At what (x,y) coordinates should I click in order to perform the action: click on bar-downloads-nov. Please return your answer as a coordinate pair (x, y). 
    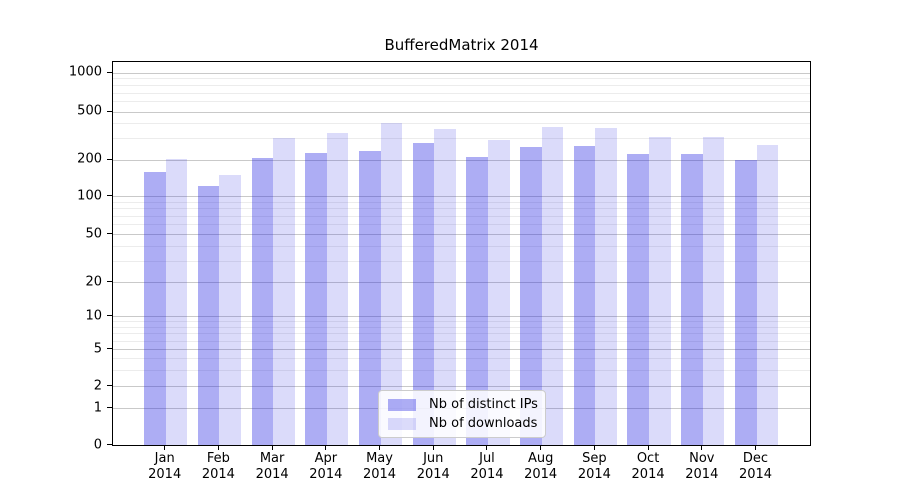
    Looking at the image, I should click on (713, 290).